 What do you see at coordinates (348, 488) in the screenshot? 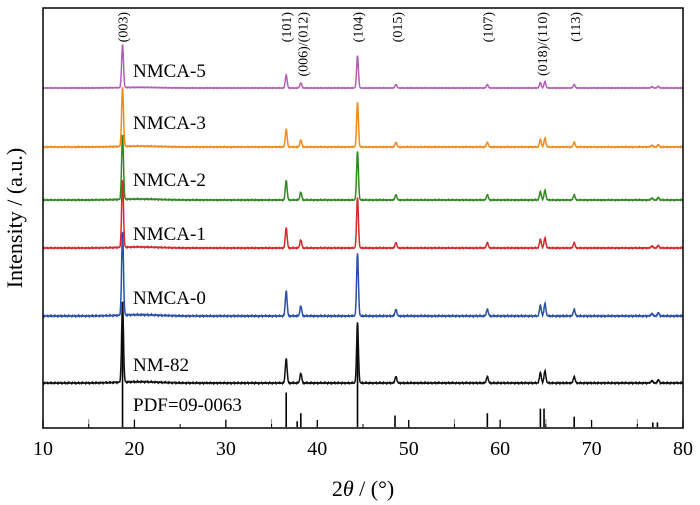
I see `x-axis-title-symbol: θ` at bounding box center [348, 488].